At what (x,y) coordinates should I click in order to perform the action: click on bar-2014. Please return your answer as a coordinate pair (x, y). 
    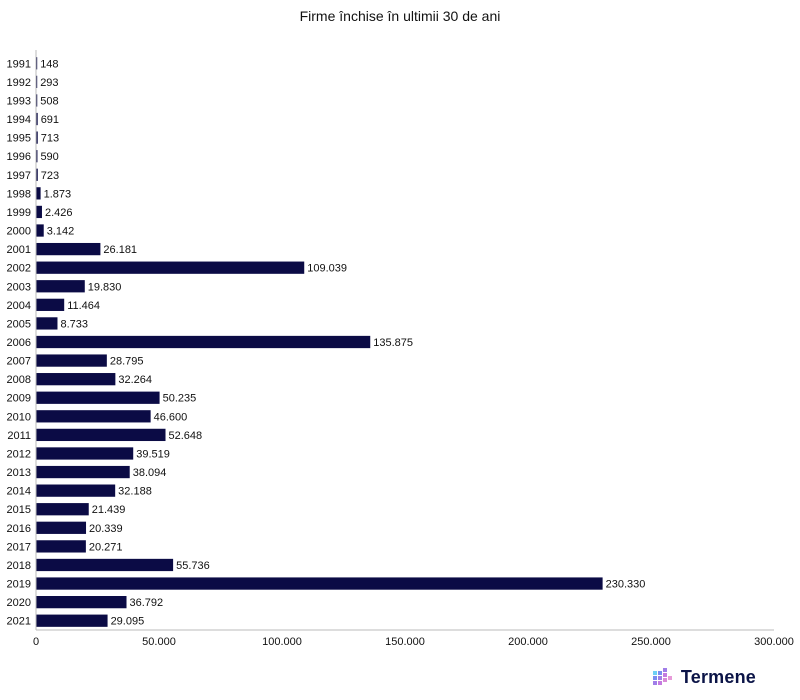
    Looking at the image, I should click on (76, 490).